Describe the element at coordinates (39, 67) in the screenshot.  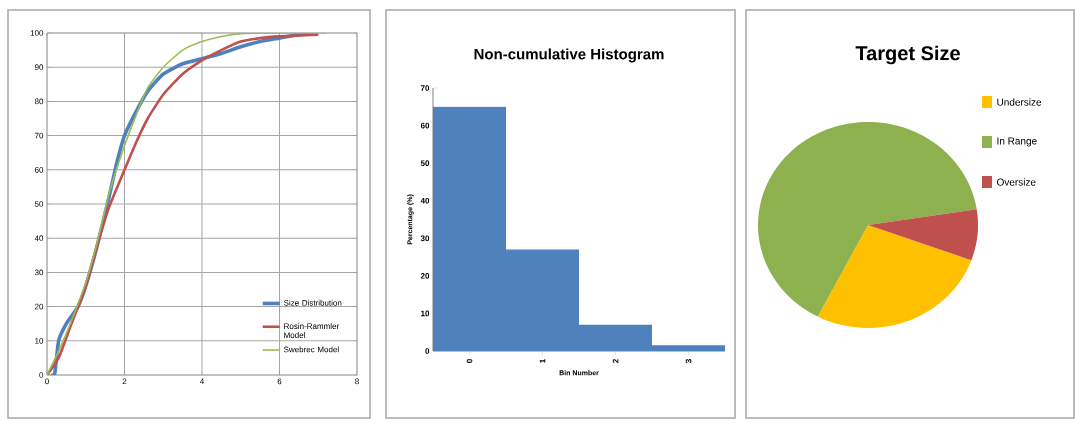
I see `y-tick-label: 90` at that location.